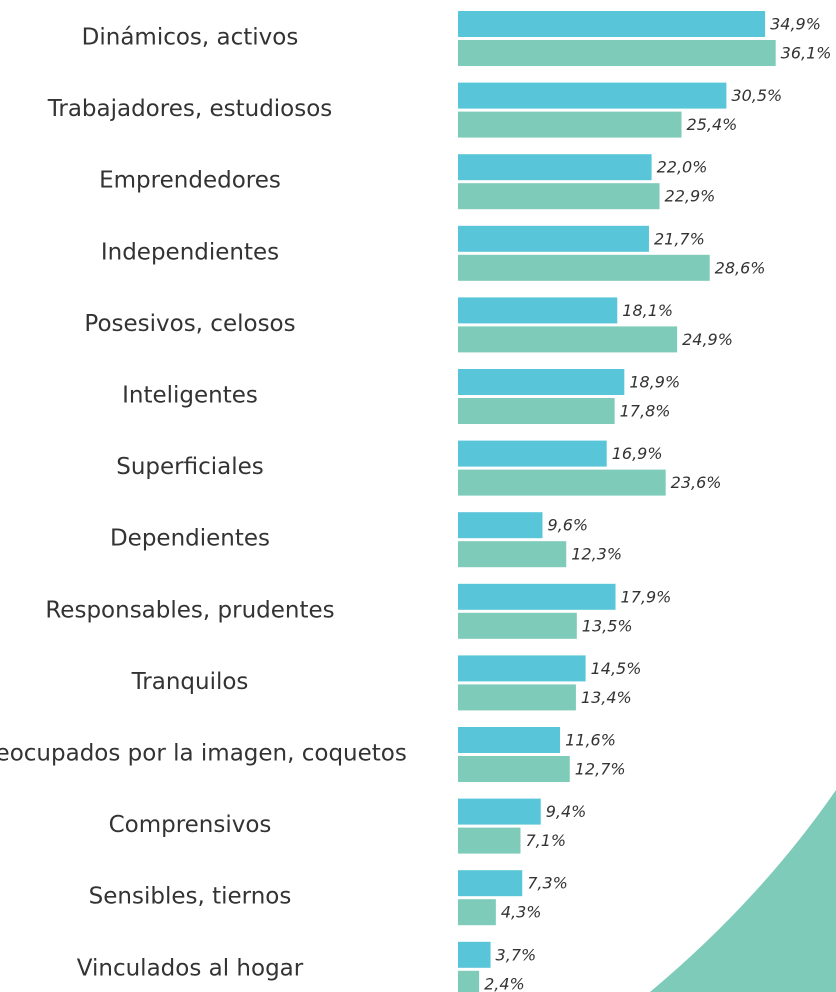 This screenshot has height=992, width=836. I want to click on category-label: Vinculados al hogar, so click(190, 968).